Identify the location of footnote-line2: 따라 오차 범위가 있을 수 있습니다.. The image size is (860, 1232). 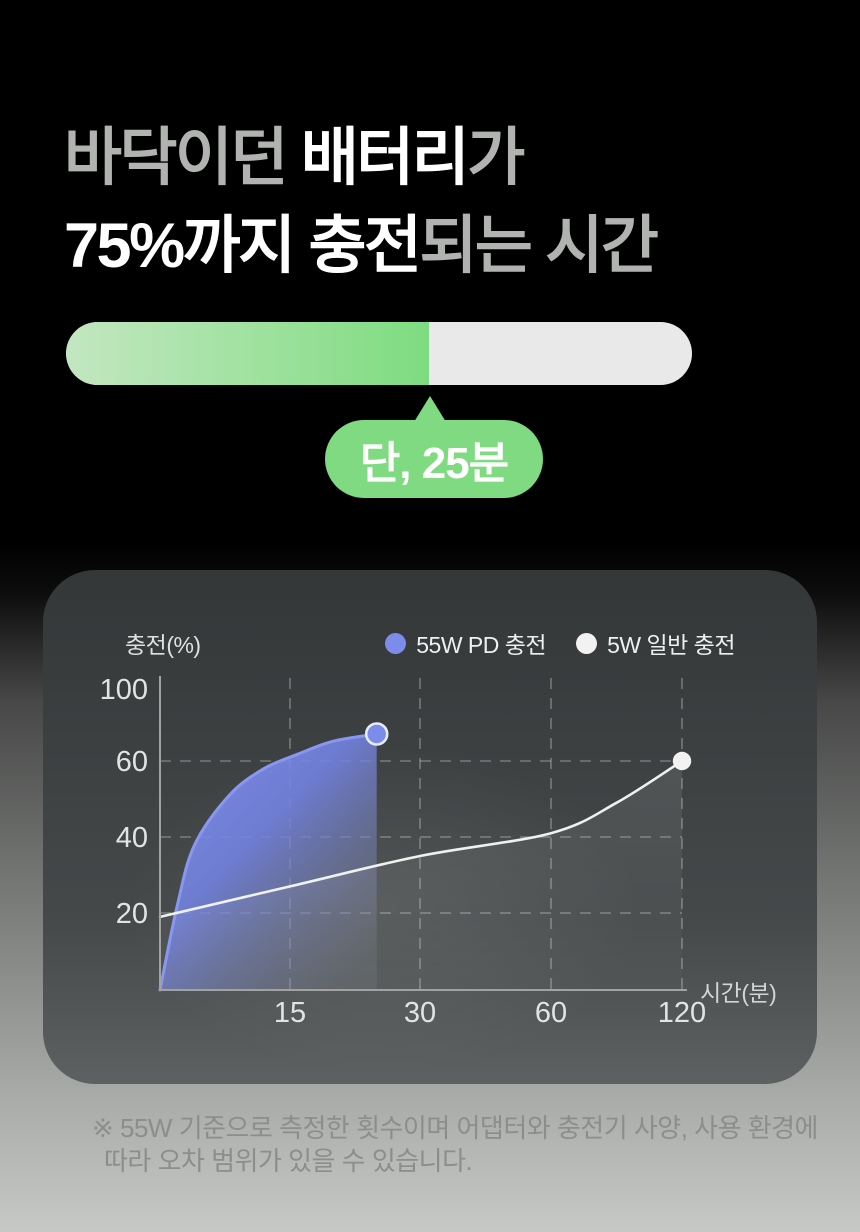
(288, 1161).